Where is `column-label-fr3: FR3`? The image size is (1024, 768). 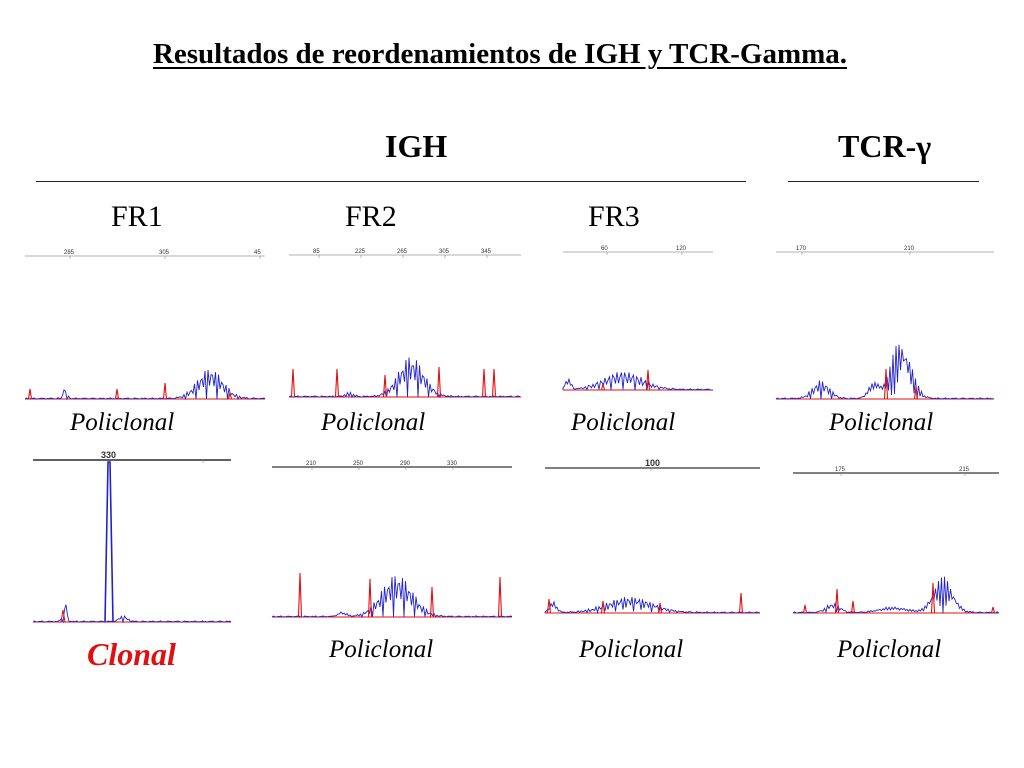
column-label-fr3: FR3 is located at coordinates (614, 216).